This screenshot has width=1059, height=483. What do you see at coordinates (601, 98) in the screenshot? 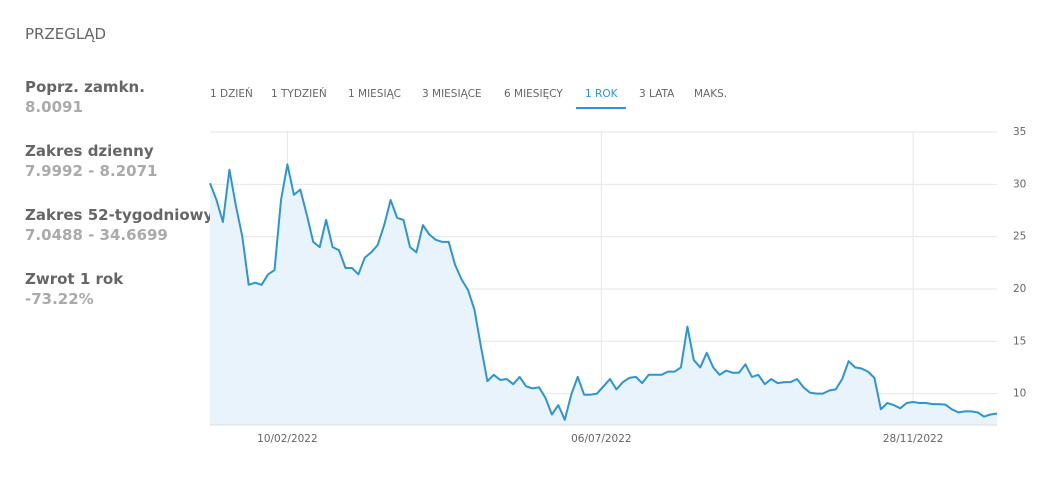
I see `range-tab: 1 ROK` at bounding box center [601, 98].